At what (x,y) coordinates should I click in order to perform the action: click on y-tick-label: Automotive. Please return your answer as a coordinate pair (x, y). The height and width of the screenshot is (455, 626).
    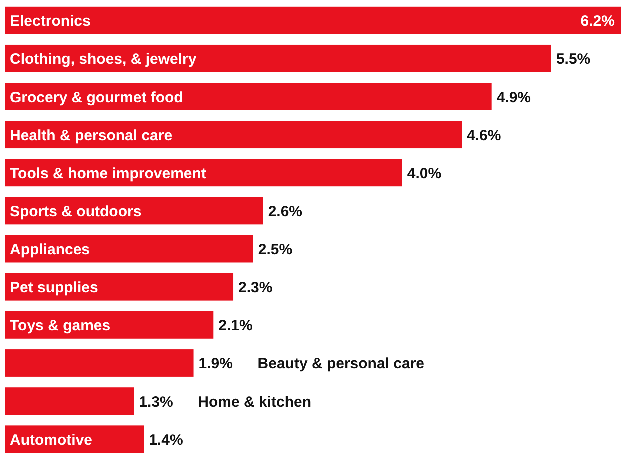
    Looking at the image, I should click on (51, 440).